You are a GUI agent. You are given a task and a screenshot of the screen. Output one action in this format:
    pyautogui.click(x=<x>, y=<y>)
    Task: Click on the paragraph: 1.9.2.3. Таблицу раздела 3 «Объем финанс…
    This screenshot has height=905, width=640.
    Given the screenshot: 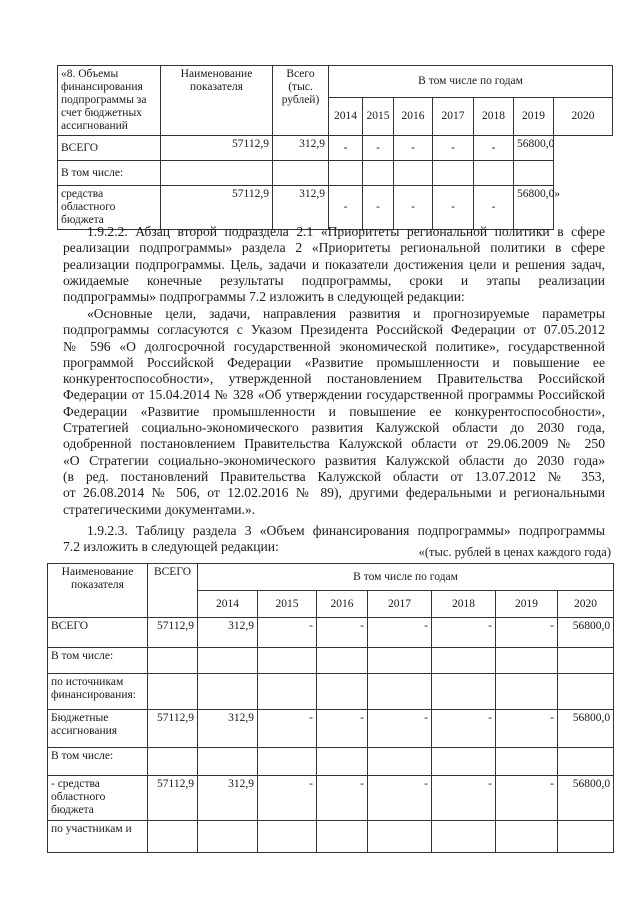 What is the action you would take?
    pyautogui.click(x=334, y=539)
    